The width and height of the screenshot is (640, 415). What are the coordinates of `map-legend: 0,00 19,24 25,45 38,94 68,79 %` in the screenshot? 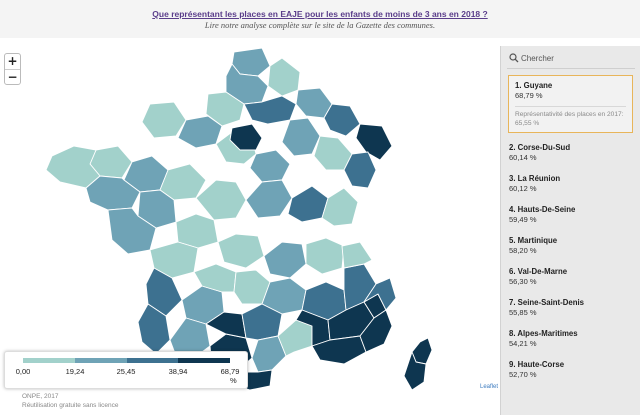 It's located at (126, 370).